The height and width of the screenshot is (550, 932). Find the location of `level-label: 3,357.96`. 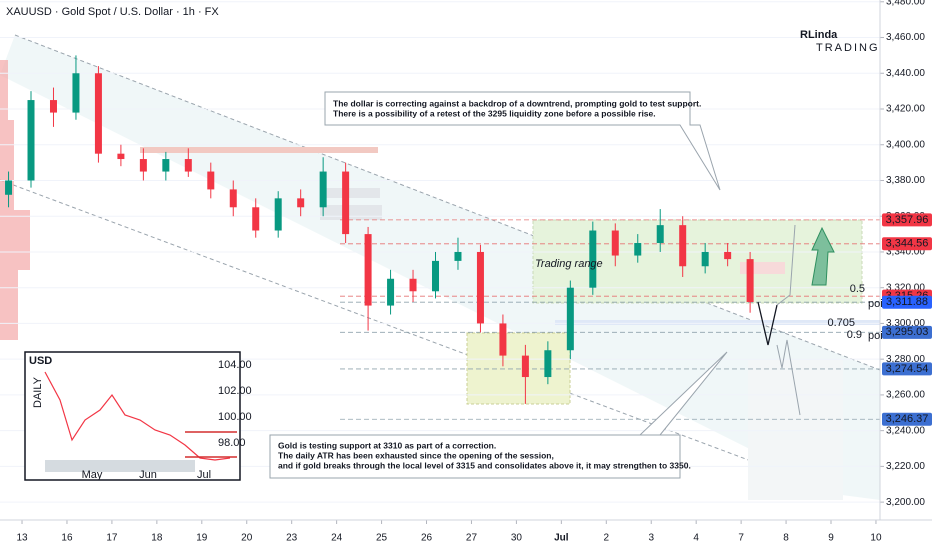

level-label: 3,357.96 is located at coordinates (907, 220).